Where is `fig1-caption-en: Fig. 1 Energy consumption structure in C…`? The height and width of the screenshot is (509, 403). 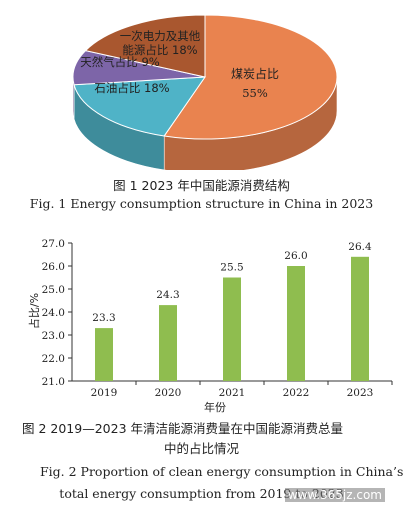 fig1-caption-en: Fig. 1 Energy consumption structure in C… is located at coordinates (201, 203).